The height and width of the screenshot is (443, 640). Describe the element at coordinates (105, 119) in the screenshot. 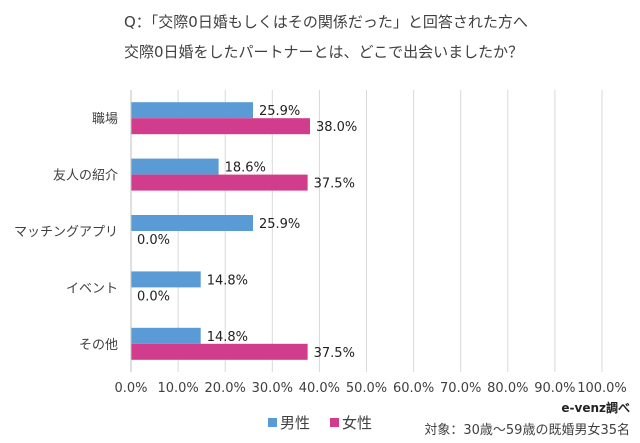

I see `category-label: 職場` at that location.